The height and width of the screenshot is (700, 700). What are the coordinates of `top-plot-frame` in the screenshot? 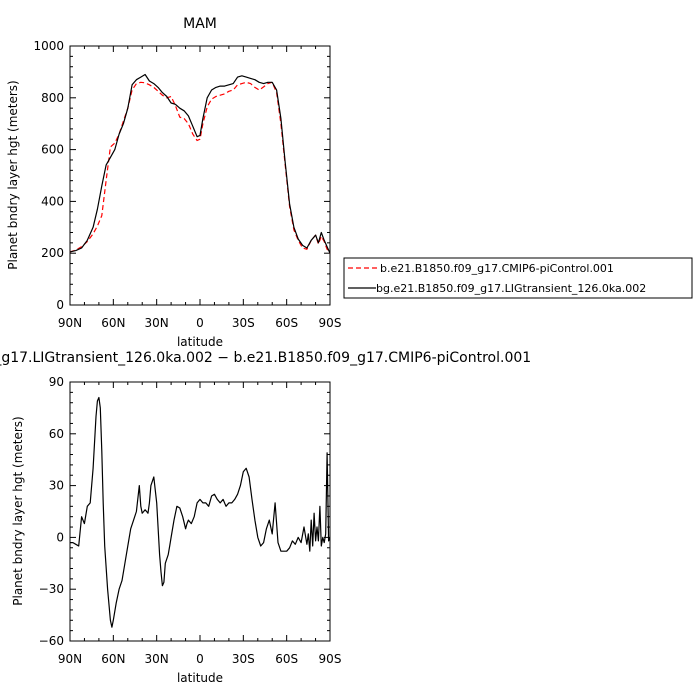 It's located at (200, 175).